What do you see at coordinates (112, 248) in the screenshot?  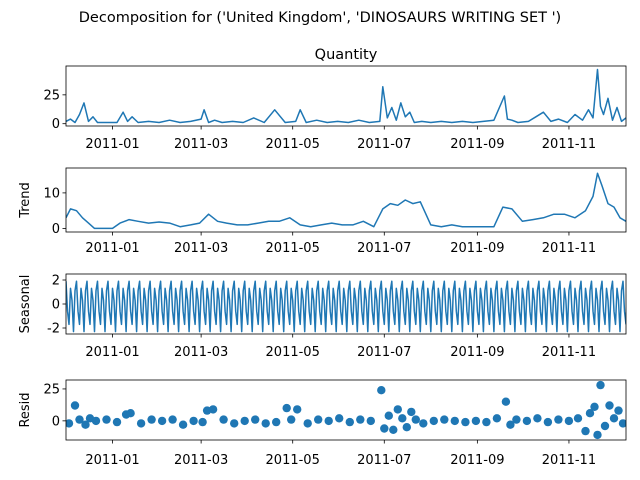 I see `trend-xtick-label: 2011-01` at bounding box center [112, 248].